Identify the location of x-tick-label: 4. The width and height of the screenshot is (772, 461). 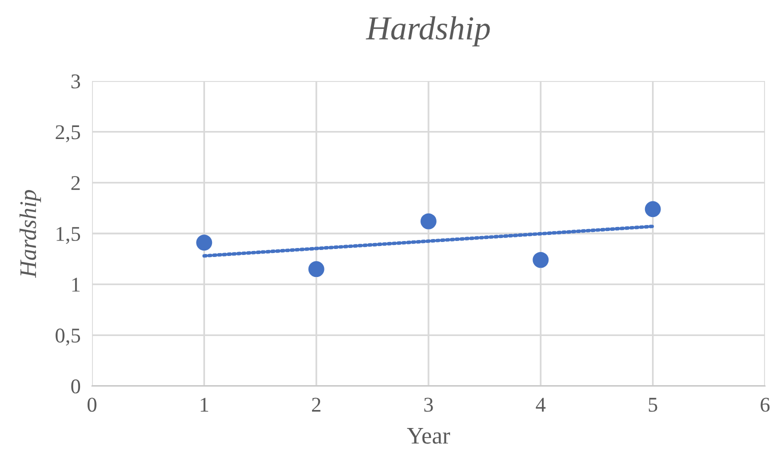
(541, 405).